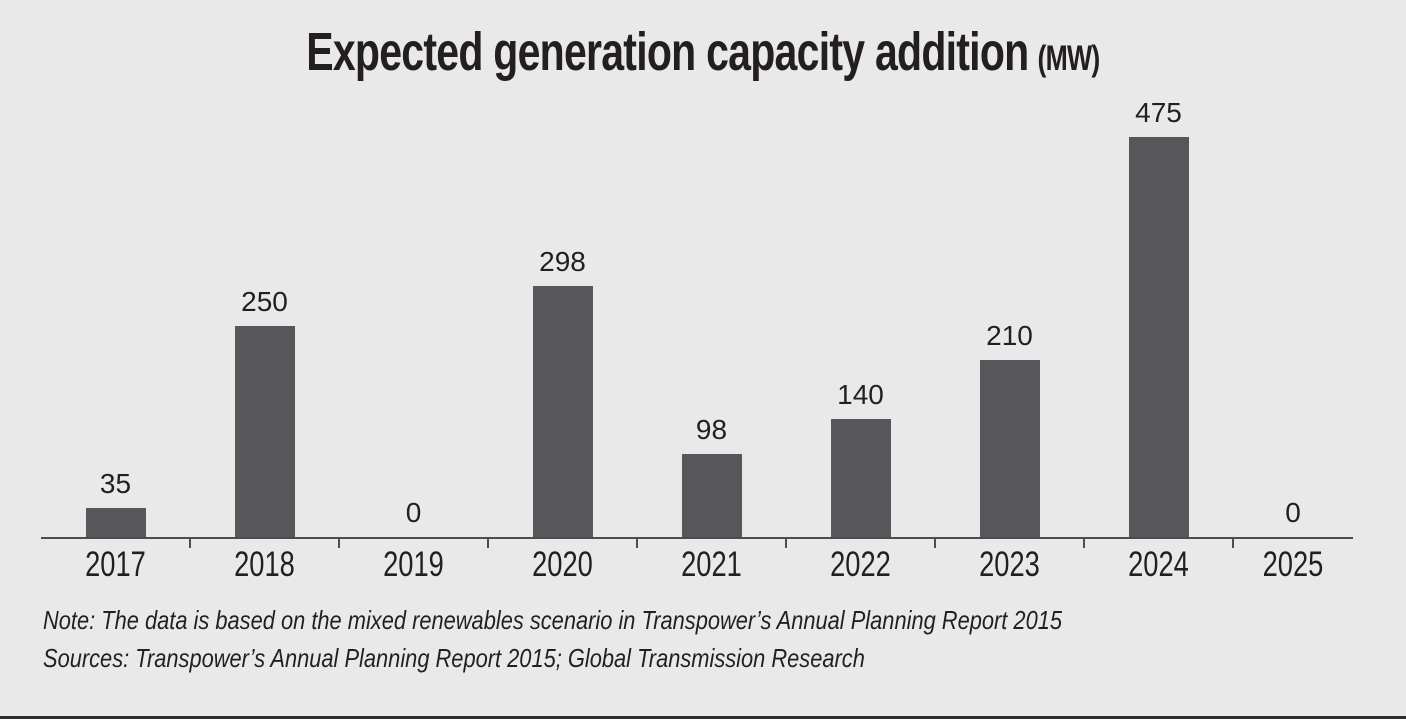 This screenshot has width=1406, height=719. What do you see at coordinates (413, 564) in the screenshot?
I see `x-axis-label: 2019` at bounding box center [413, 564].